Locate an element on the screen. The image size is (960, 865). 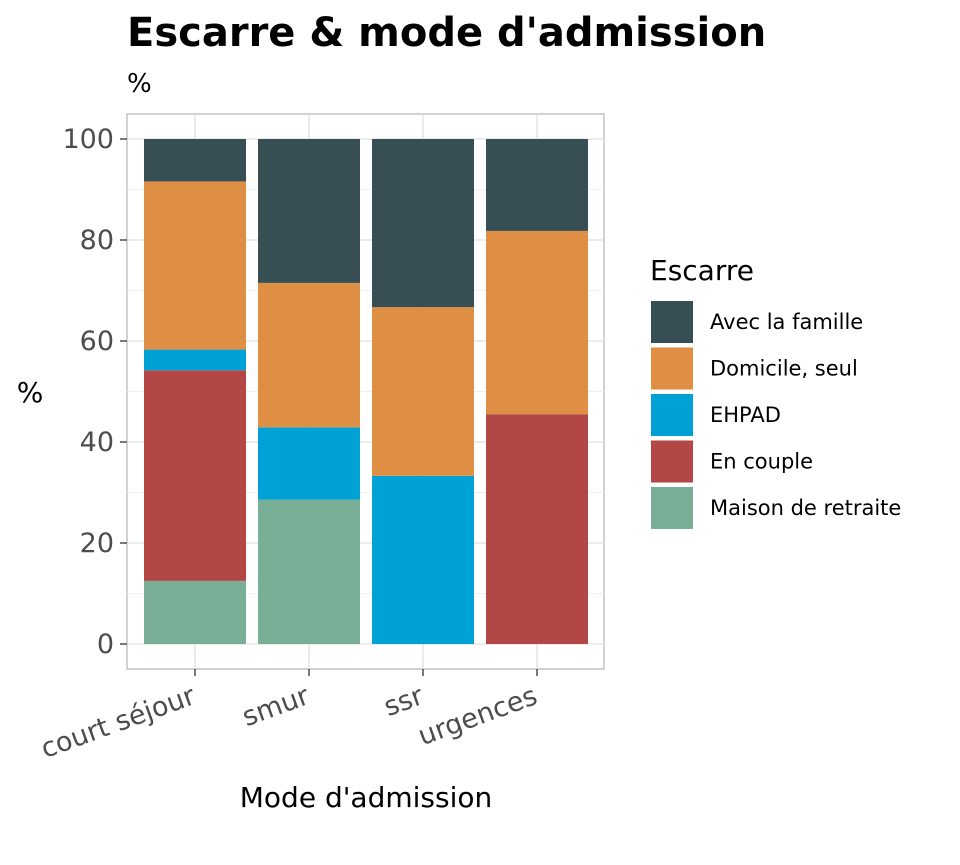
y-axis-title: % is located at coordinates (30, 392).